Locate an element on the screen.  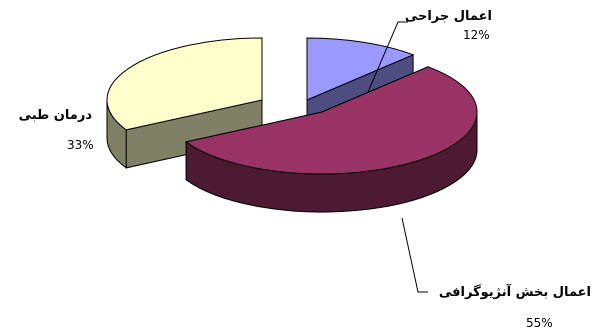
slice-medical is located at coordinates (184, 84).